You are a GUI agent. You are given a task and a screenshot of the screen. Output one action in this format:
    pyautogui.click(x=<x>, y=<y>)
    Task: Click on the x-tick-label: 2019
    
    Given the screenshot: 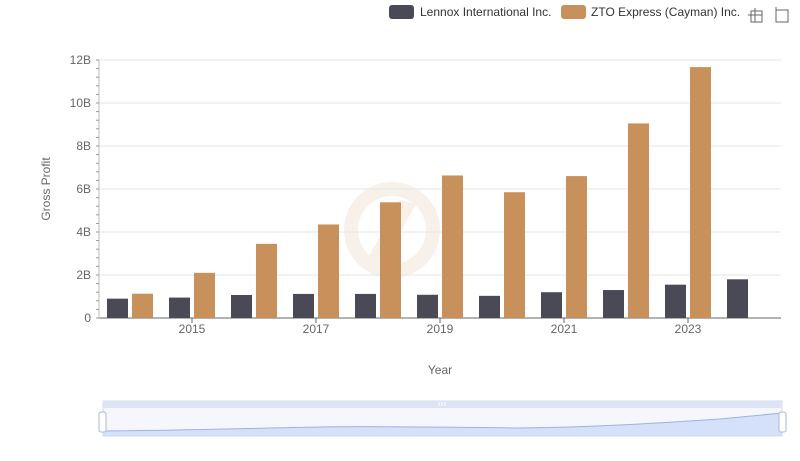 What is the action you would take?
    pyautogui.click(x=440, y=329)
    